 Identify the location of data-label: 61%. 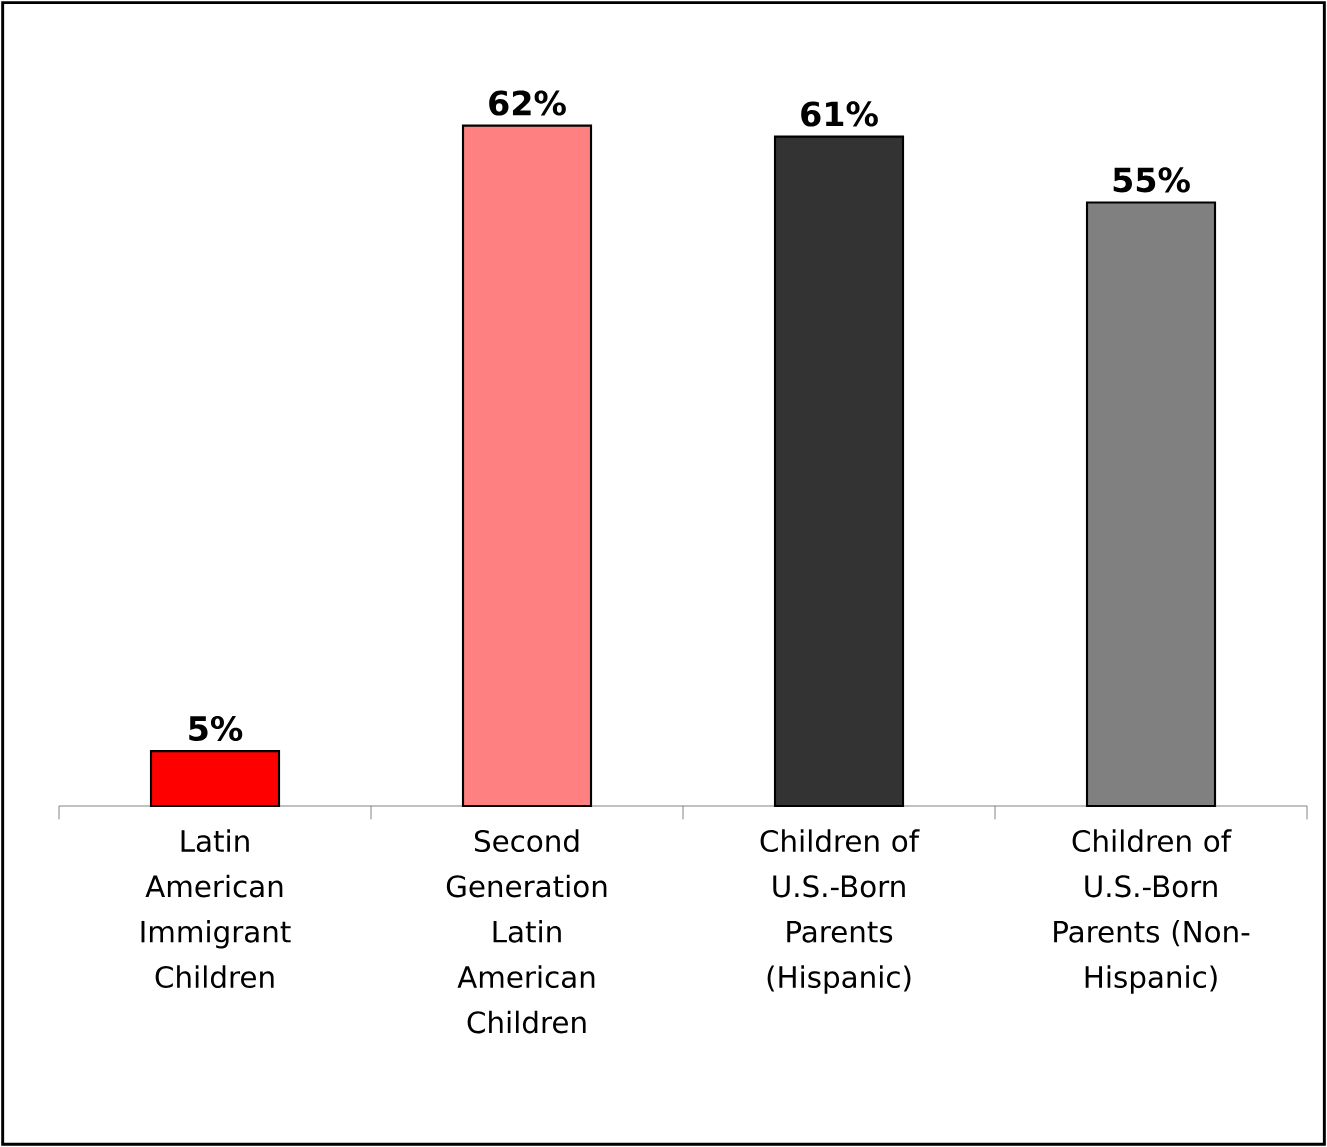
(839, 114).